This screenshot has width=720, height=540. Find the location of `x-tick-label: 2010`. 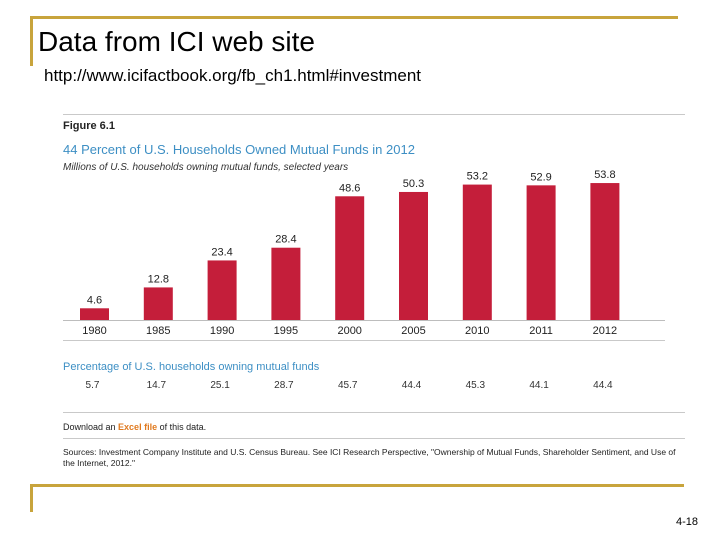

x-tick-label: 2010 is located at coordinates (477, 331).